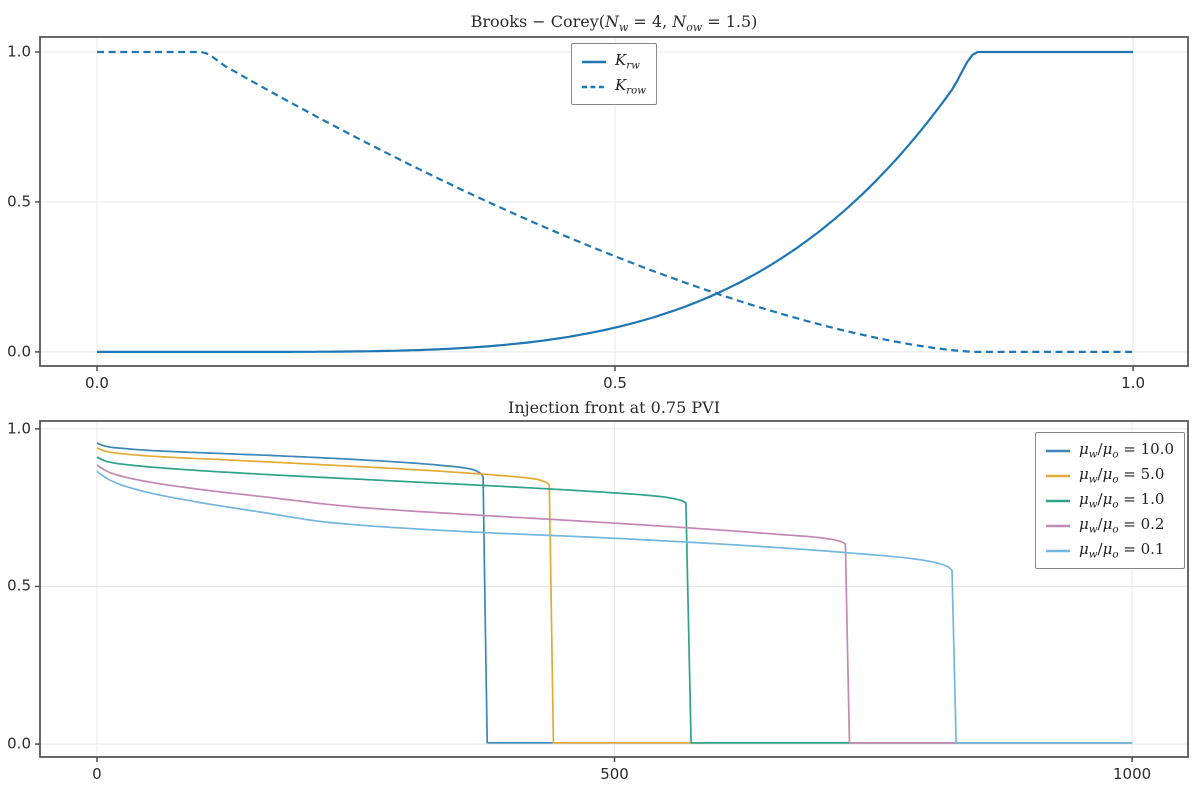 The width and height of the screenshot is (1200, 800). I want to click on x-tick-label: 1000, so click(1132, 774).